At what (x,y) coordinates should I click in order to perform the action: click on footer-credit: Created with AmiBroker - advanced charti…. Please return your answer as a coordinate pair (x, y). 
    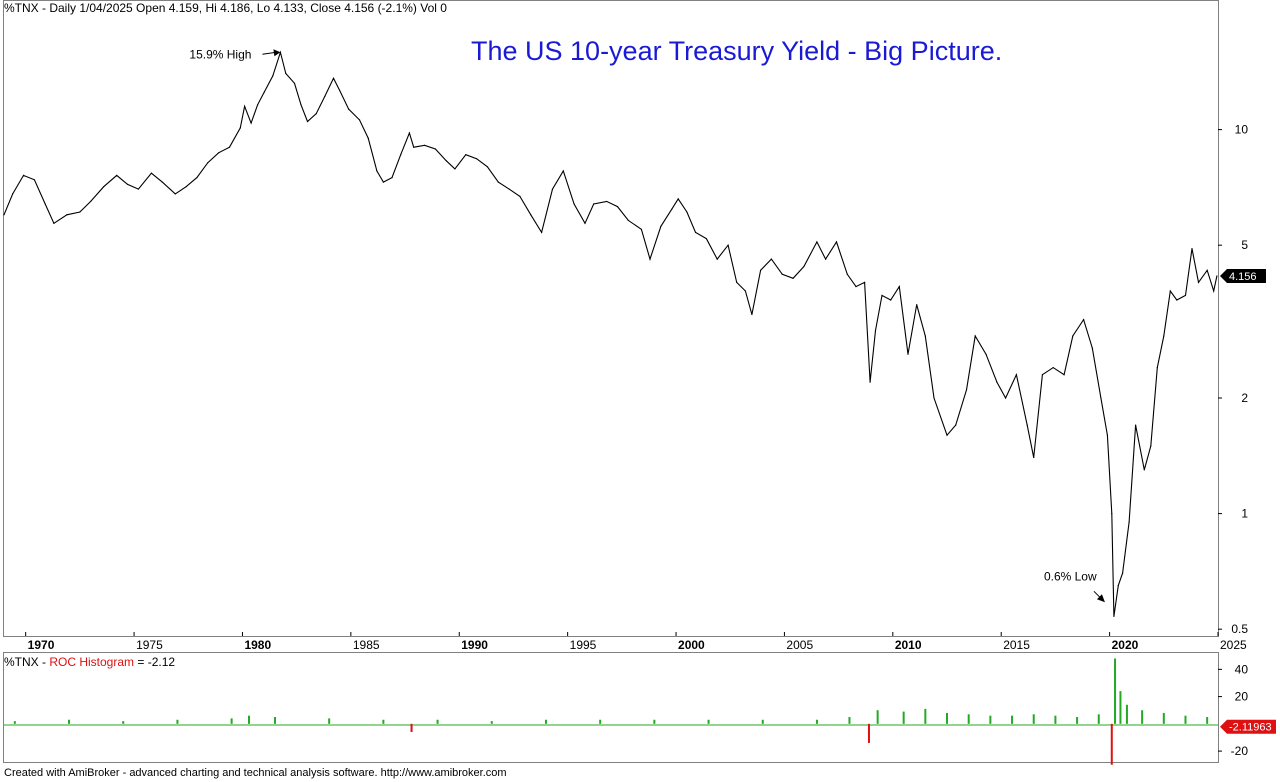
    Looking at the image, I should click on (255, 773).